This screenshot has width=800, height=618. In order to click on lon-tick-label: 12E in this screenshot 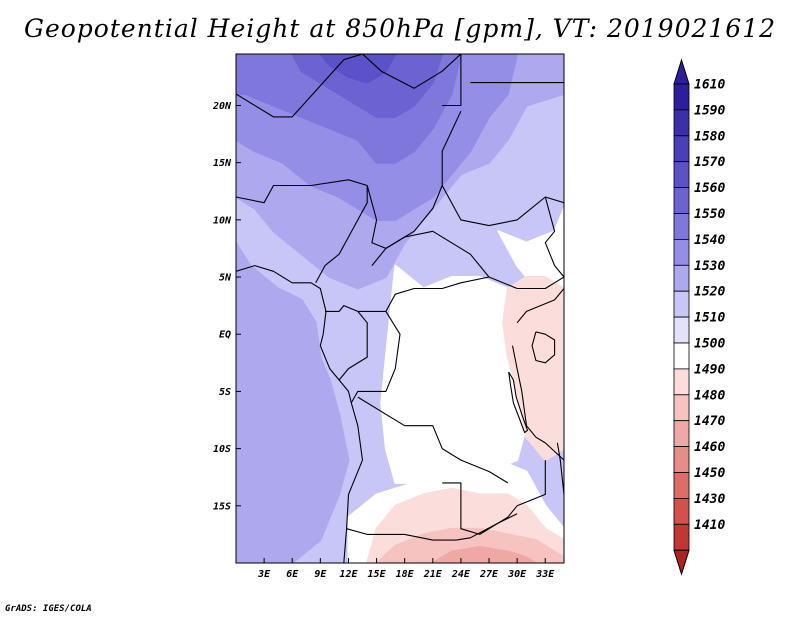, I will do `click(348, 574)`.